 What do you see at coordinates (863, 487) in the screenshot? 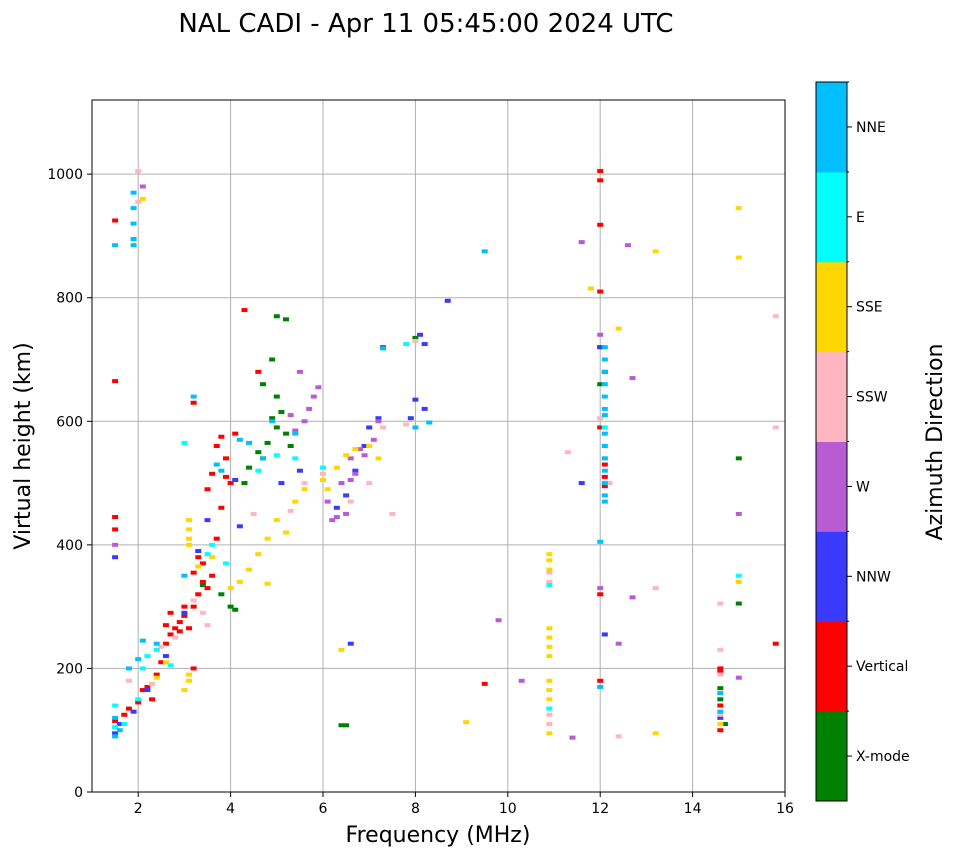
I see `colorbar-tick-label: W` at bounding box center [863, 487].